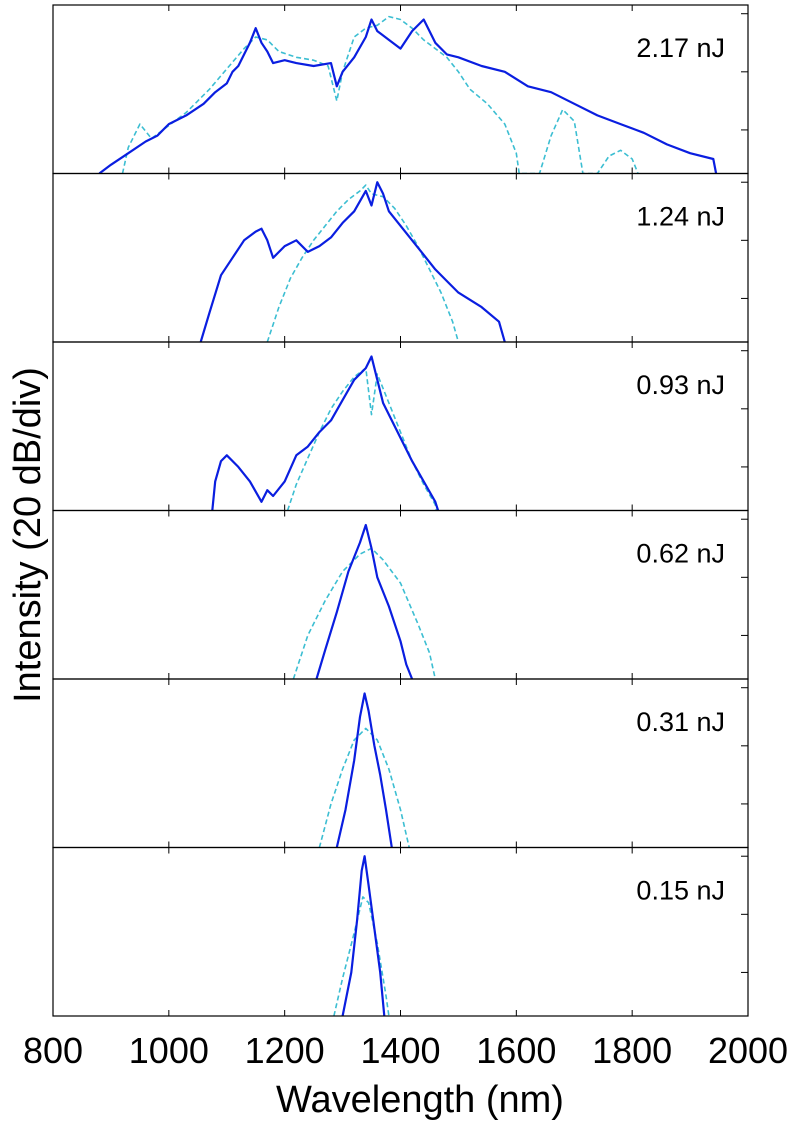 Image resolution: width=800 pixels, height=1125 pixels. I want to click on panel-2: 1.24 nJ, so click(400, 257).